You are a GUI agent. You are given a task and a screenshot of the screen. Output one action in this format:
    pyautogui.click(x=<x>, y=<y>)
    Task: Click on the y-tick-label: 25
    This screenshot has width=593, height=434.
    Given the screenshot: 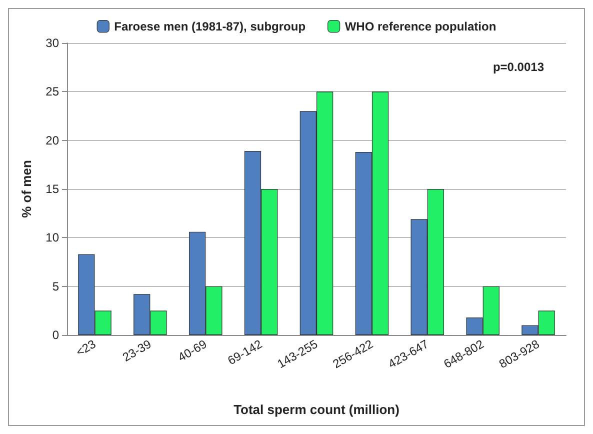 What is the action you would take?
    pyautogui.click(x=53, y=91)
    